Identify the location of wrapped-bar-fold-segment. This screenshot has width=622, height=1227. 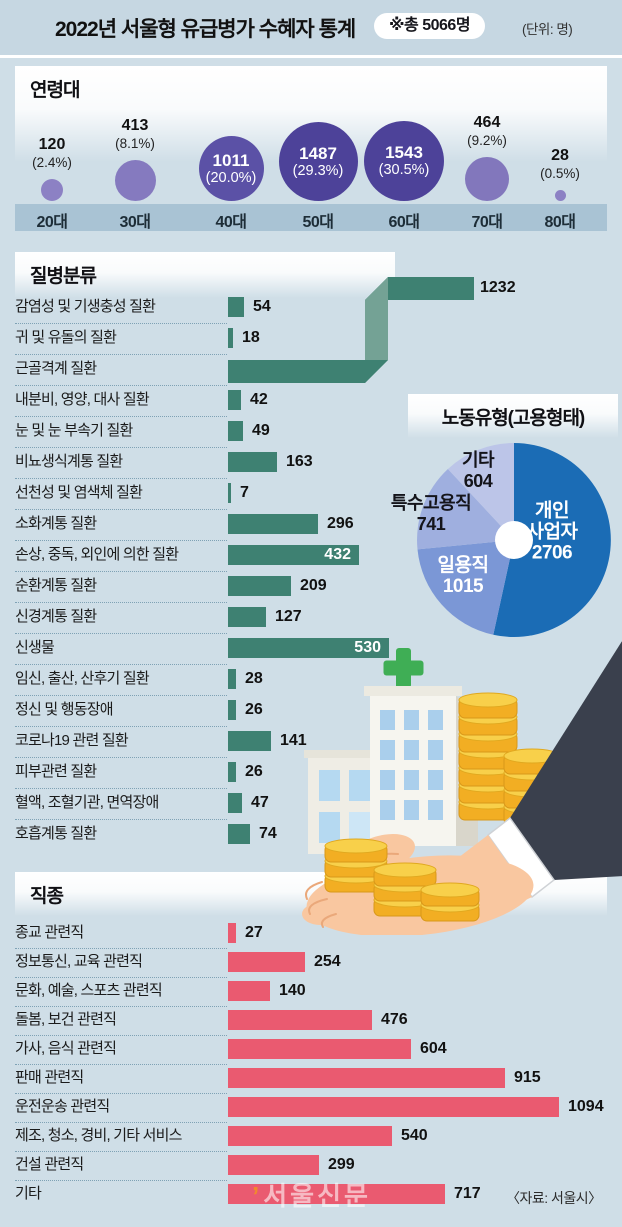
(376, 330).